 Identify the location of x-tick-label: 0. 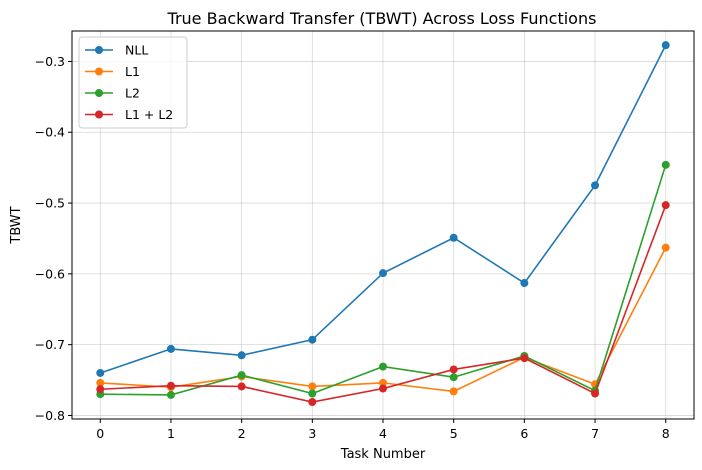
(100, 433).